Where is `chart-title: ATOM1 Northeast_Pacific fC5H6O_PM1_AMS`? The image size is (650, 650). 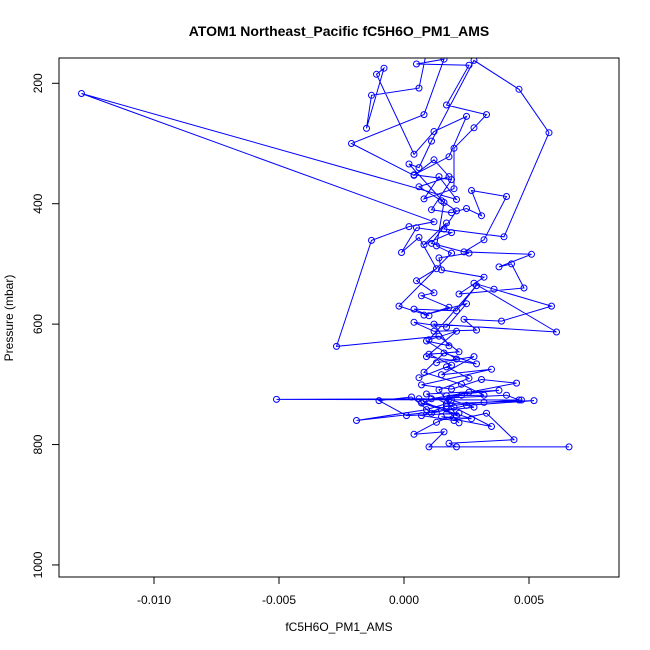
chart-title: ATOM1 Northeast_Pacific fC5H6O_PM1_AMS is located at coordinates (339, 31).